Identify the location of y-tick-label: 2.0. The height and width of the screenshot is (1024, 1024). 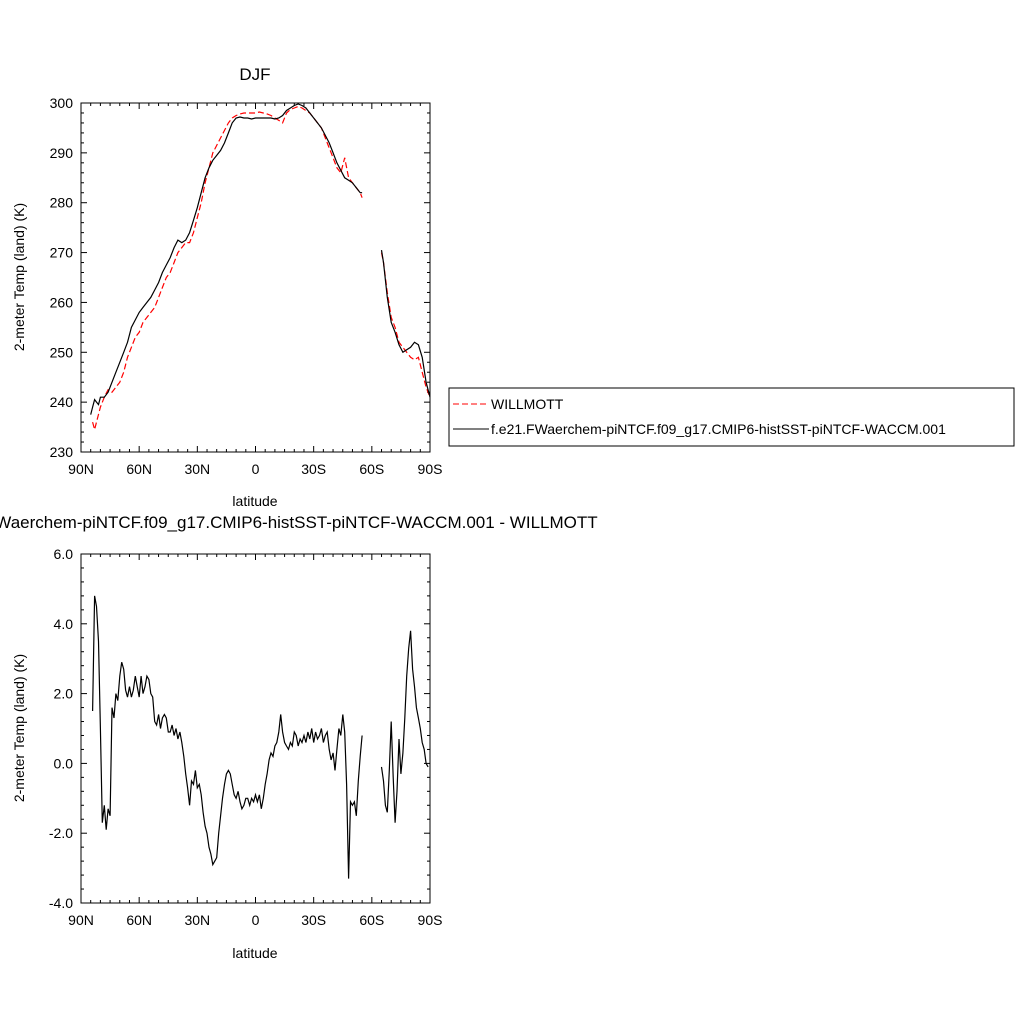
(64, 694).